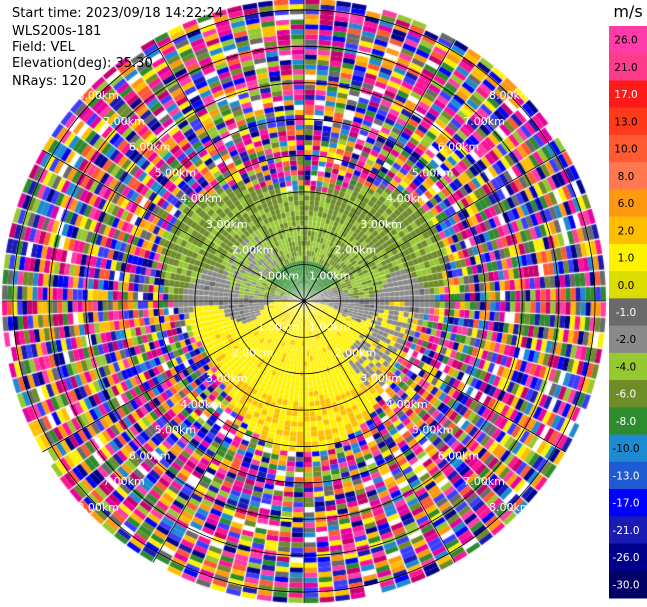 This screenshot has height=607, width=647. What do you see at coordinates (57, 31) in the screenshot?
I see `instrument-label: WLS200s-181` at bounding box center [57, 31].